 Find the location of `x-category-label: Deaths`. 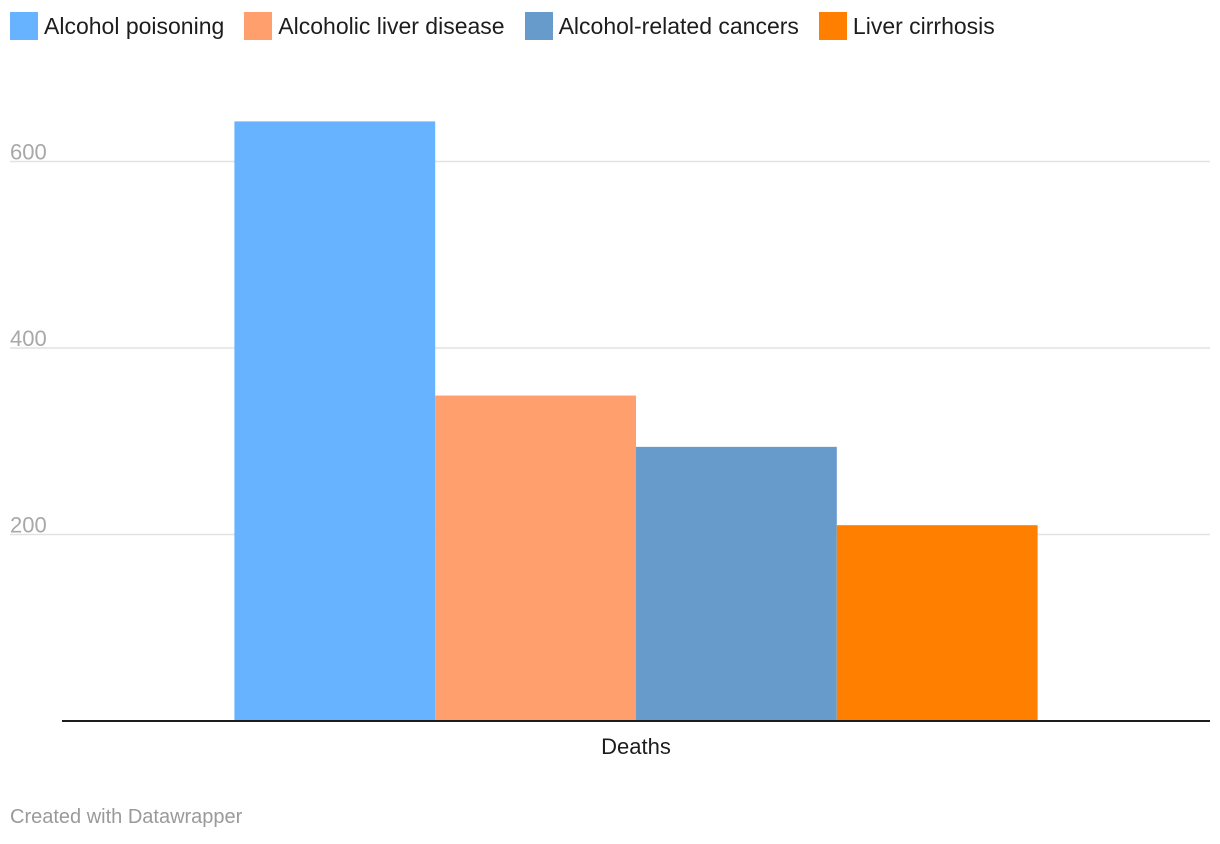

x-category-label: Deaths is located at coordinates (636, 746).